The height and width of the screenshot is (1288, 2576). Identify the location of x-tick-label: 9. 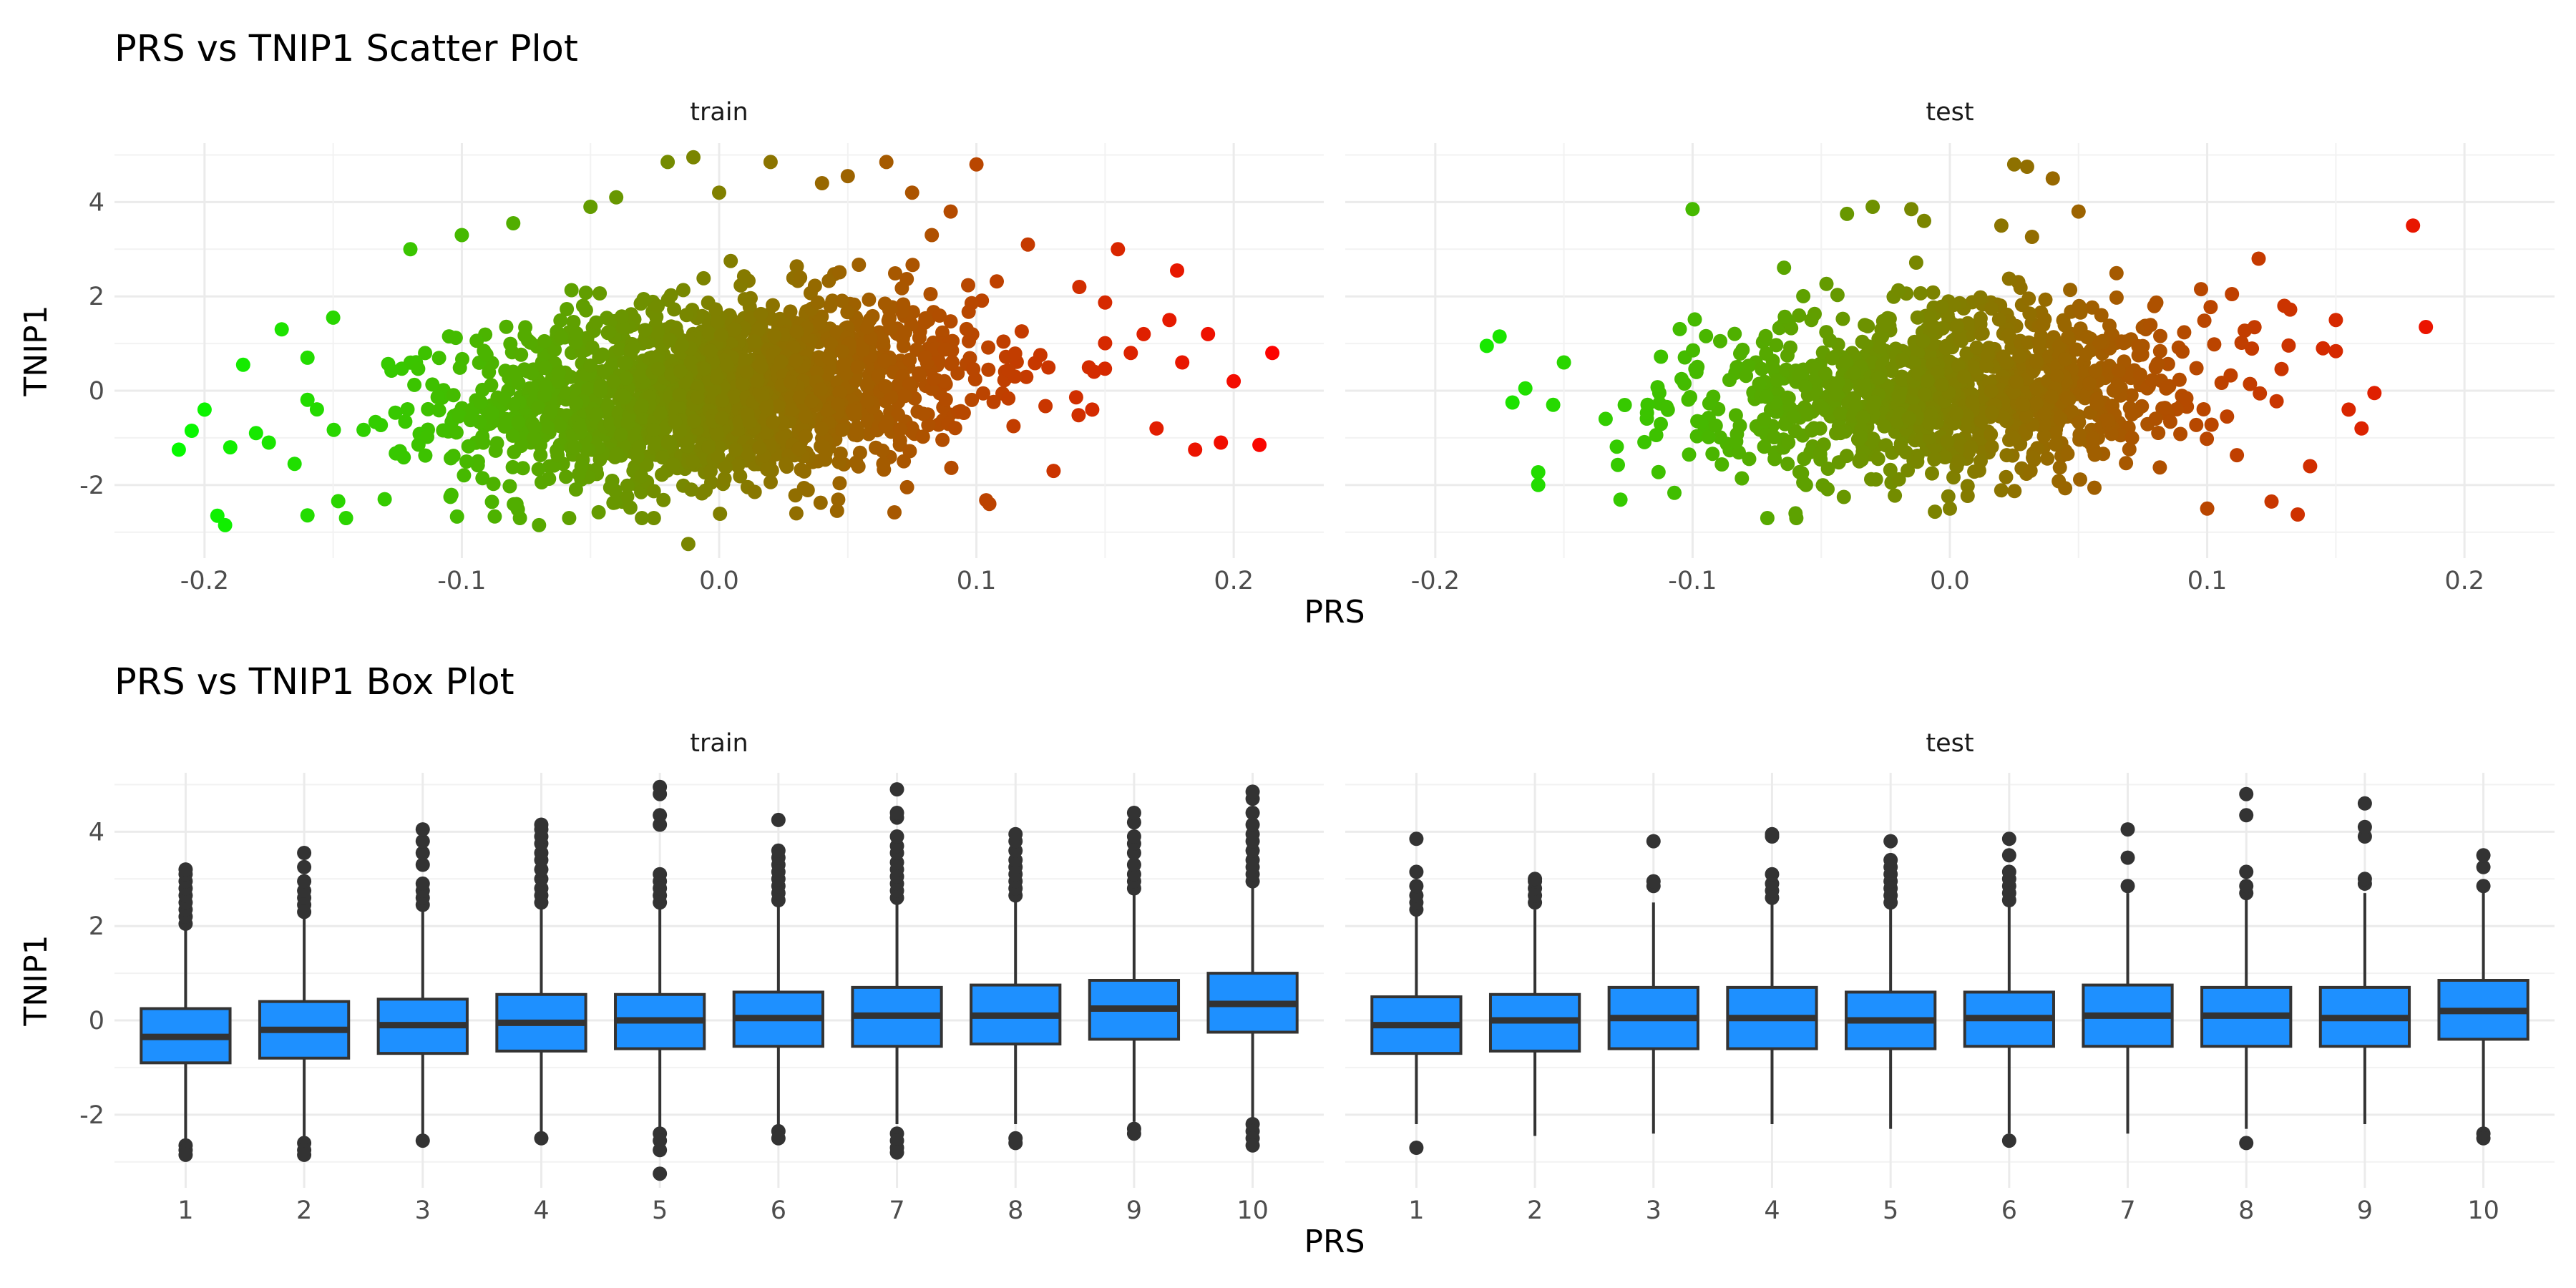
(1134, 1210).